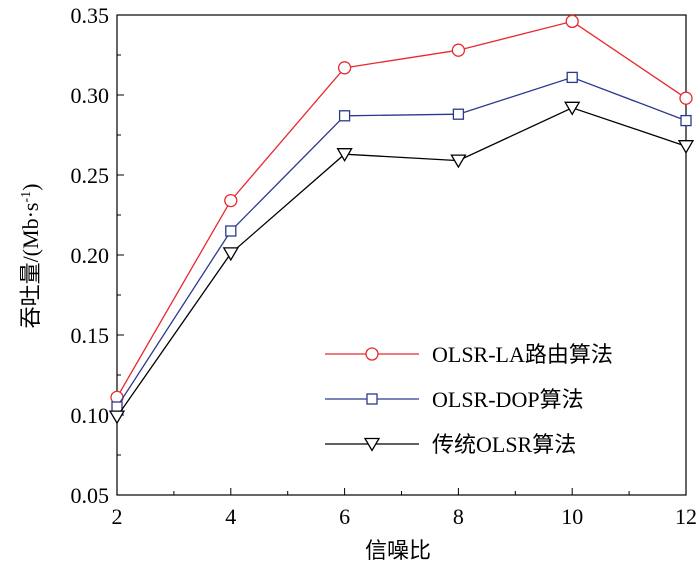 The width and height of the screenshot is (700, 576). I want to click on x-tick-label: 12, so click(686, 516).